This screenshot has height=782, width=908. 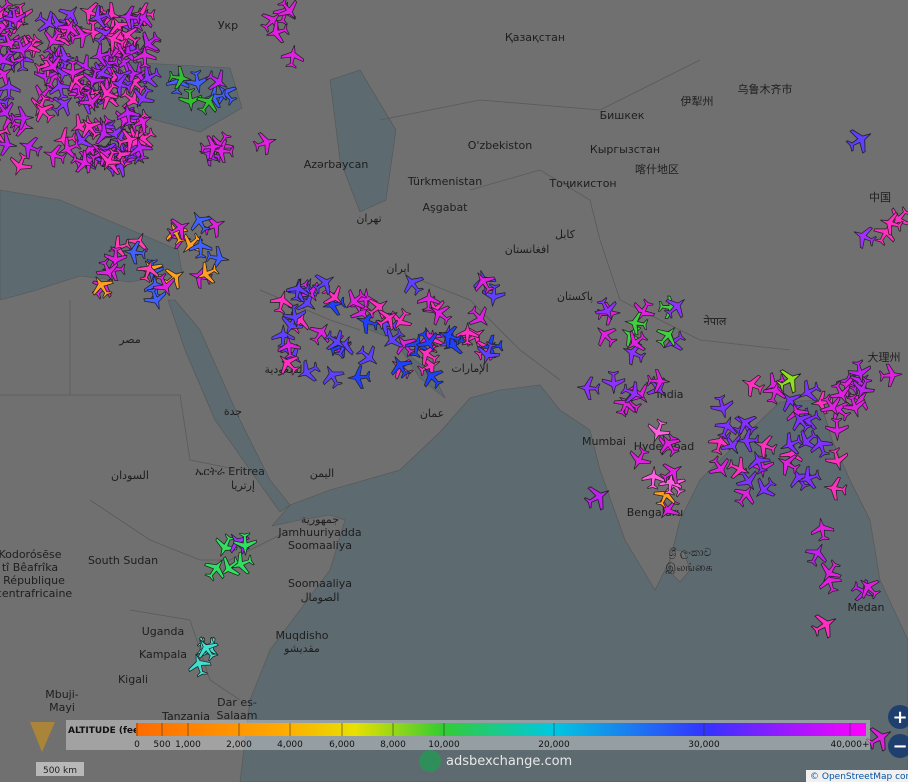 I want to click on place-label: centrafricaine, so click(x=36, y=593).